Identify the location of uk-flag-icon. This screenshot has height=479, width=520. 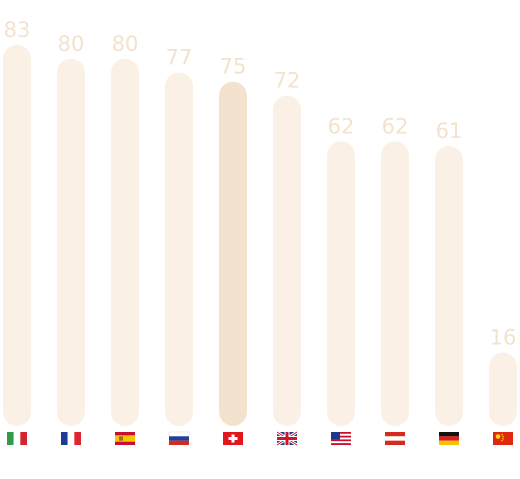
(287, 438).